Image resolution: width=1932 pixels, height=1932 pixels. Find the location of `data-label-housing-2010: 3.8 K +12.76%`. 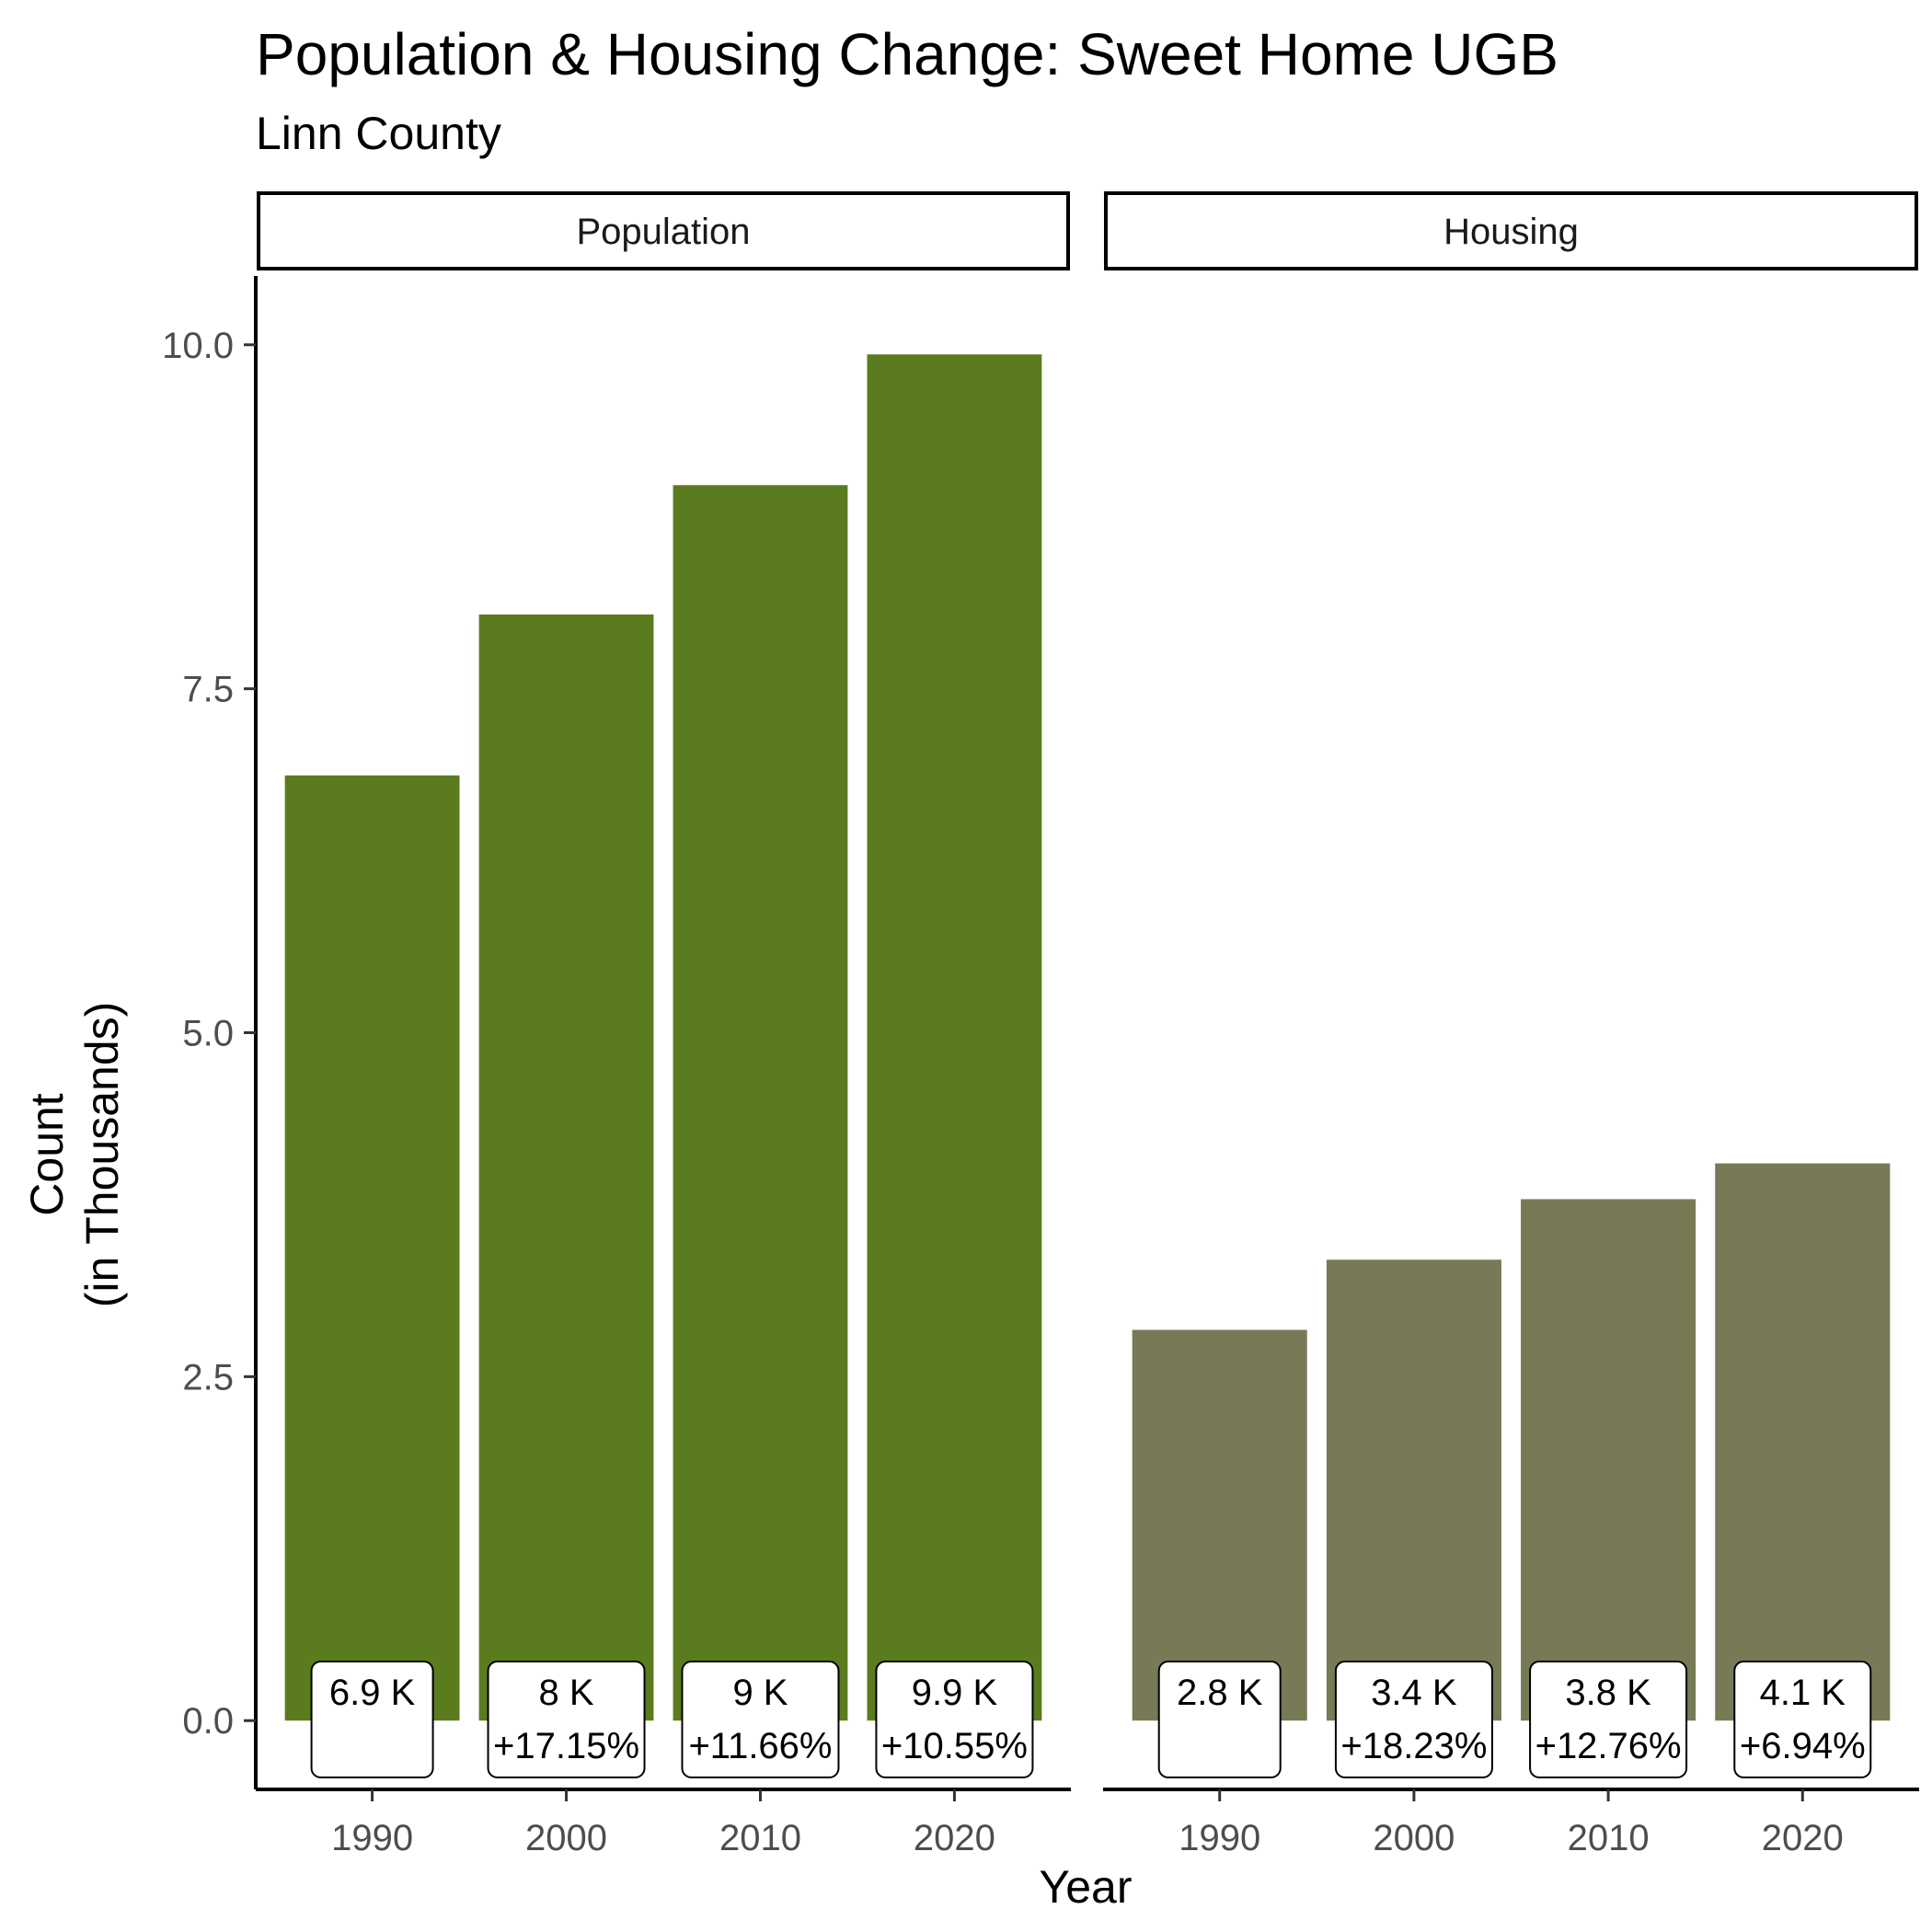

data-label-housing-2010: 3.8 K +12.76% is located at coordinates (1608, 1719).